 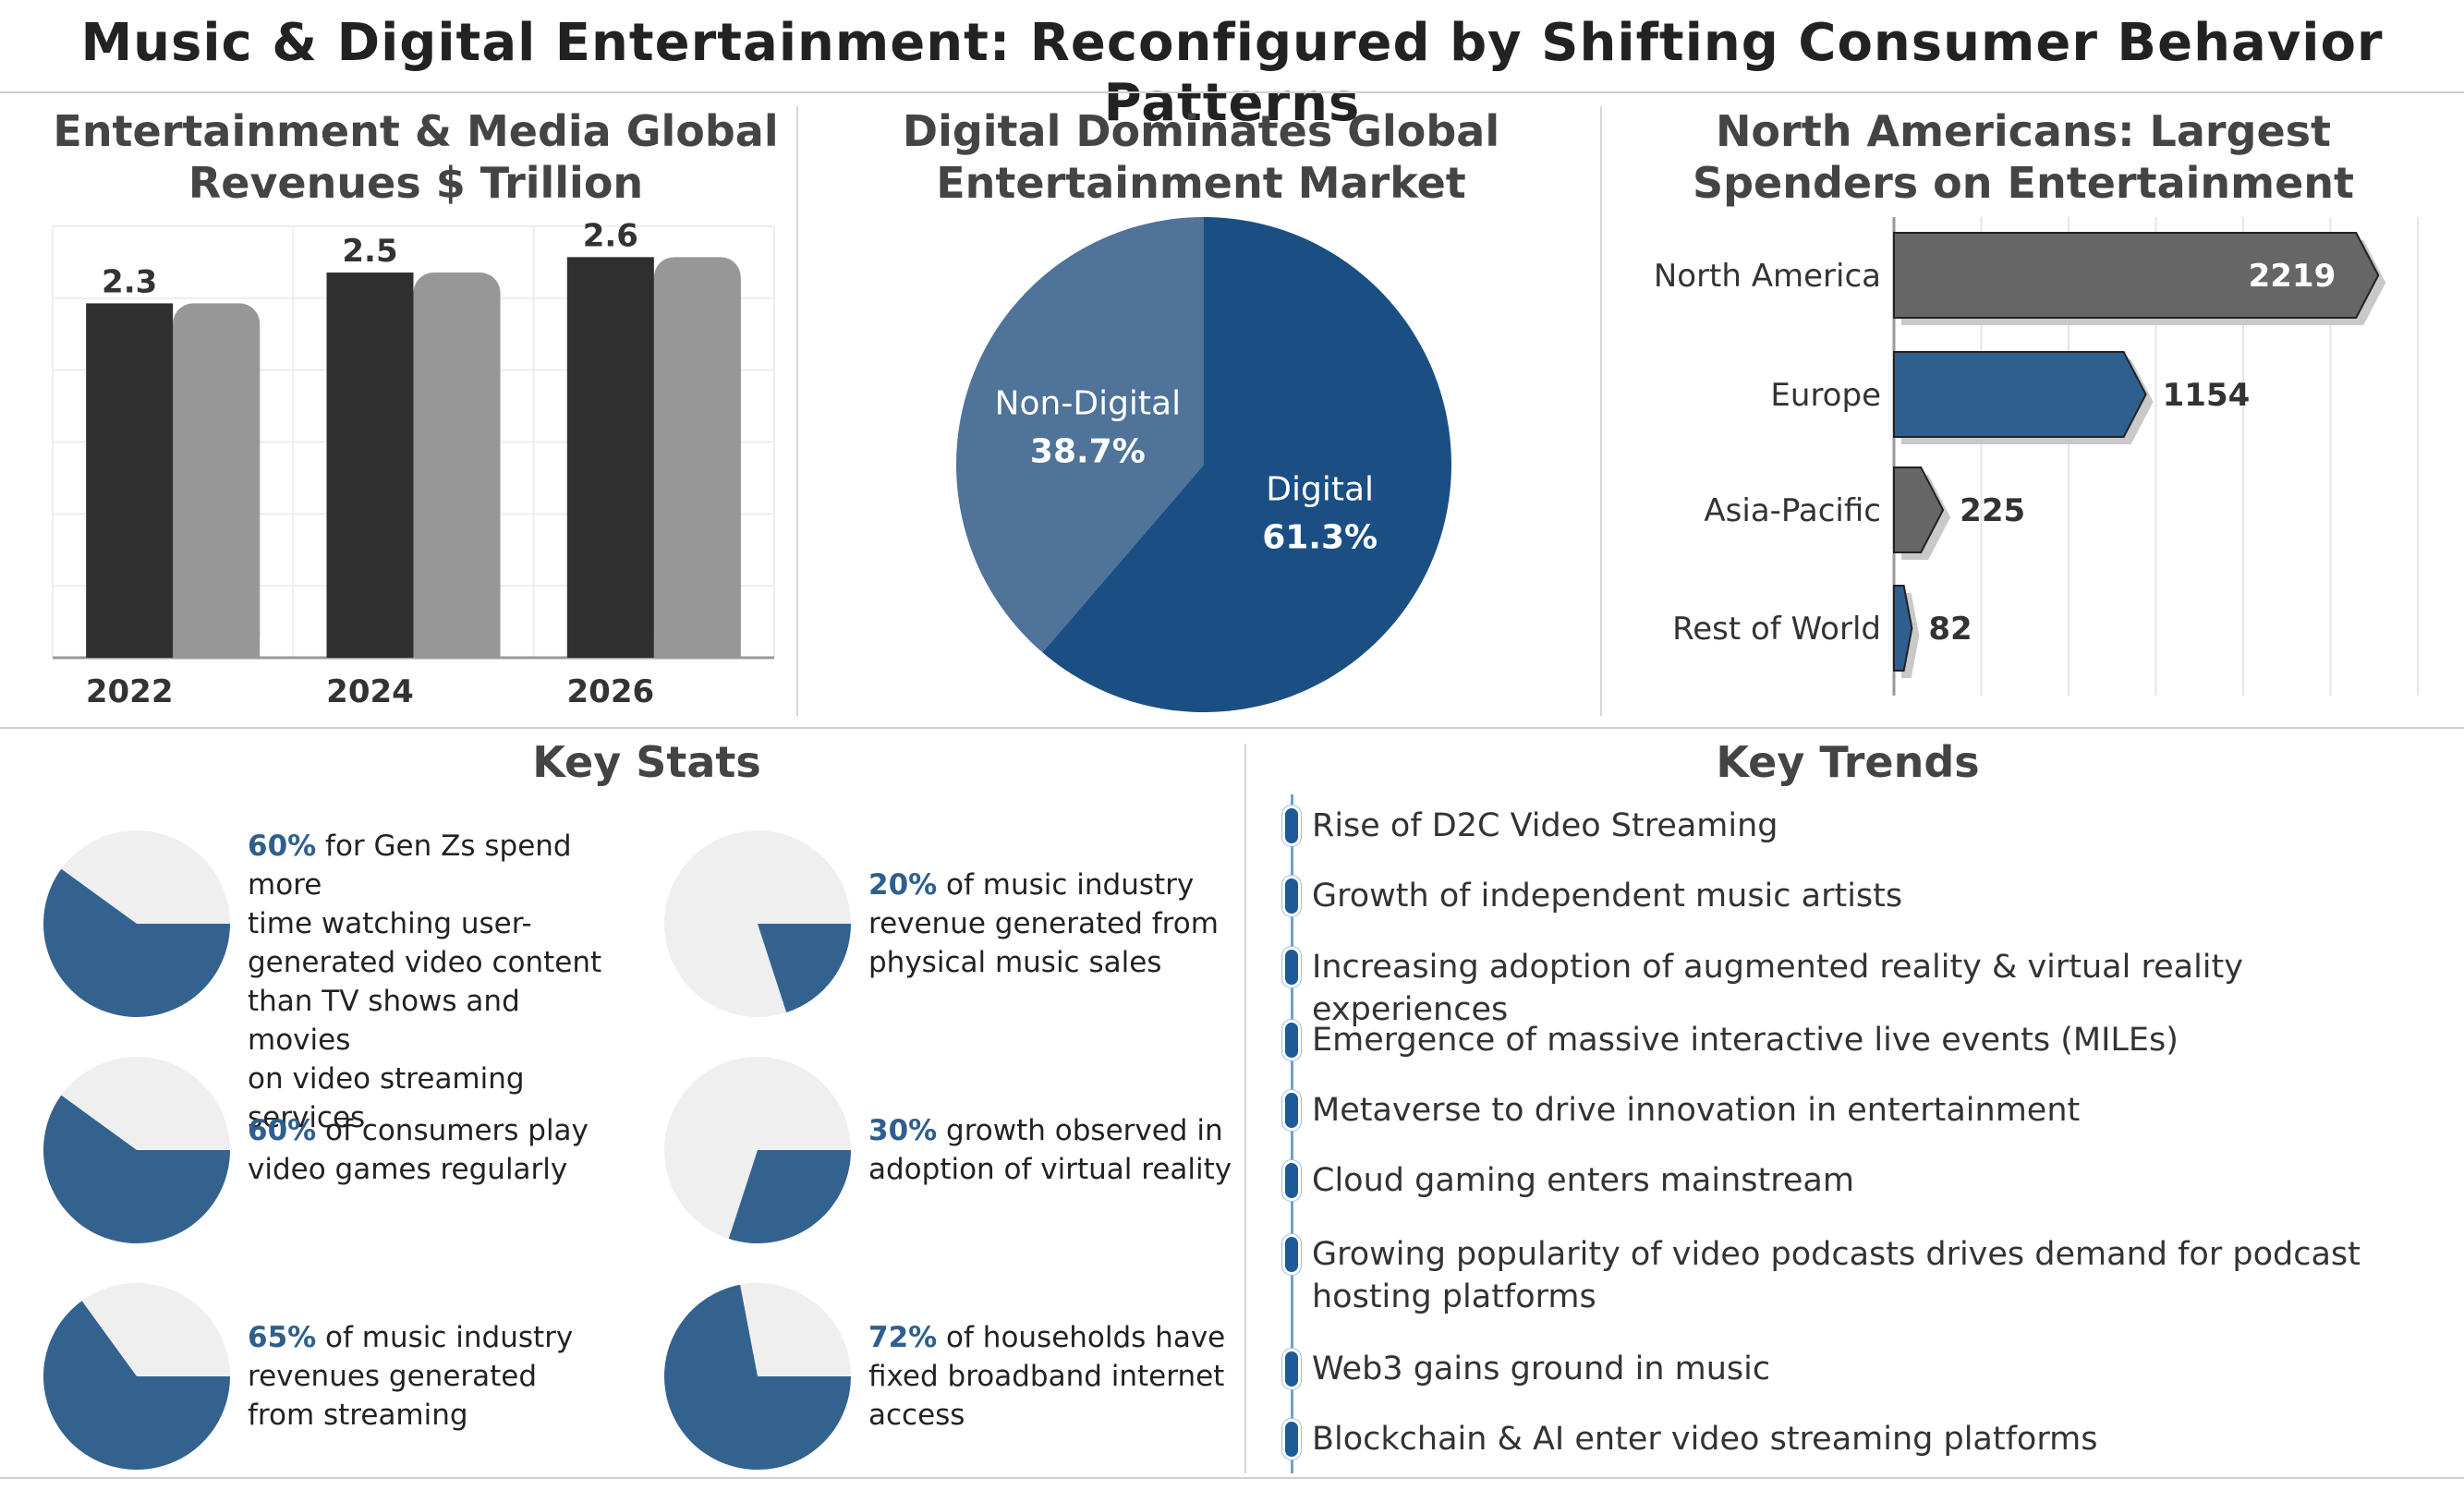 I want to click on bar-value-label: 1154, so click(x=2207, y=395).